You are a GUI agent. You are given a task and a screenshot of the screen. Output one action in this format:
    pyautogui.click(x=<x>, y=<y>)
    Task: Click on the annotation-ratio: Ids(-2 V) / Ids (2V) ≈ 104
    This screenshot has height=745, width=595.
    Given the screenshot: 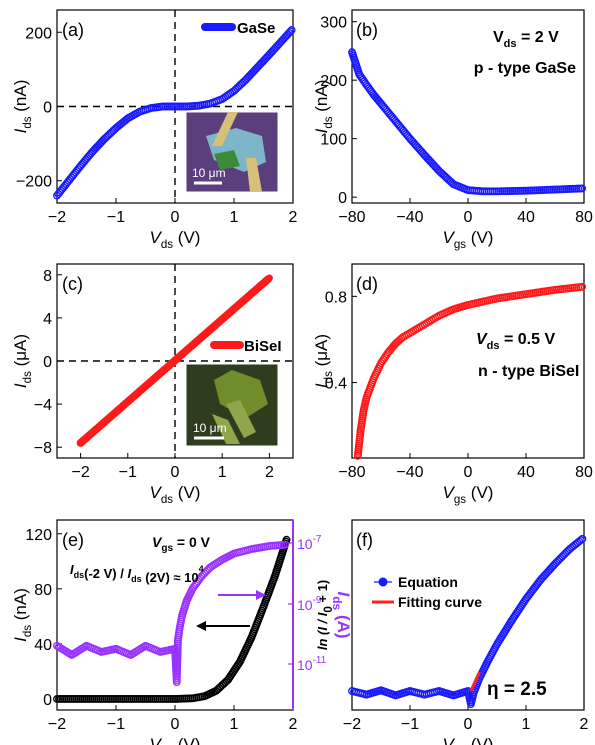 What is the action you would take?
    pyautogui.click(x=137, y=573)
    